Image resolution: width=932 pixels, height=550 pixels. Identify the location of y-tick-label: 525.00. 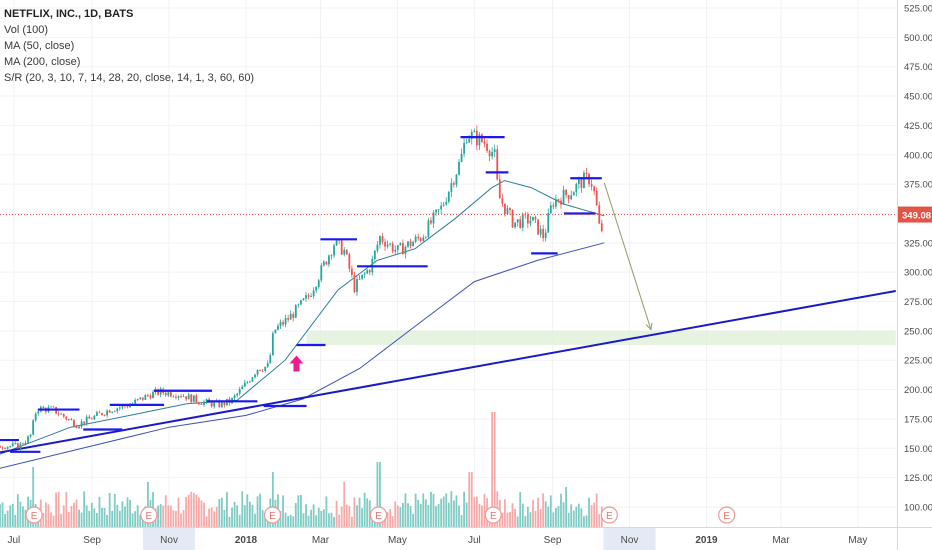
(918, 9).